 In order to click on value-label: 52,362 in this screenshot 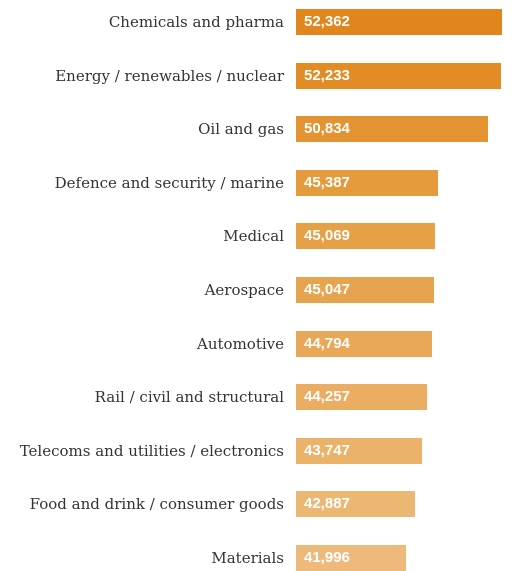, I will do `click(327, 21)`.